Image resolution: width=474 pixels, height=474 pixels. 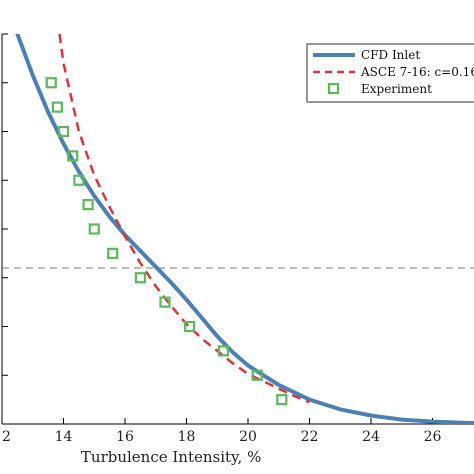 I want to click on legend-label-experiment: Experiment, so click(x=396, y=89).